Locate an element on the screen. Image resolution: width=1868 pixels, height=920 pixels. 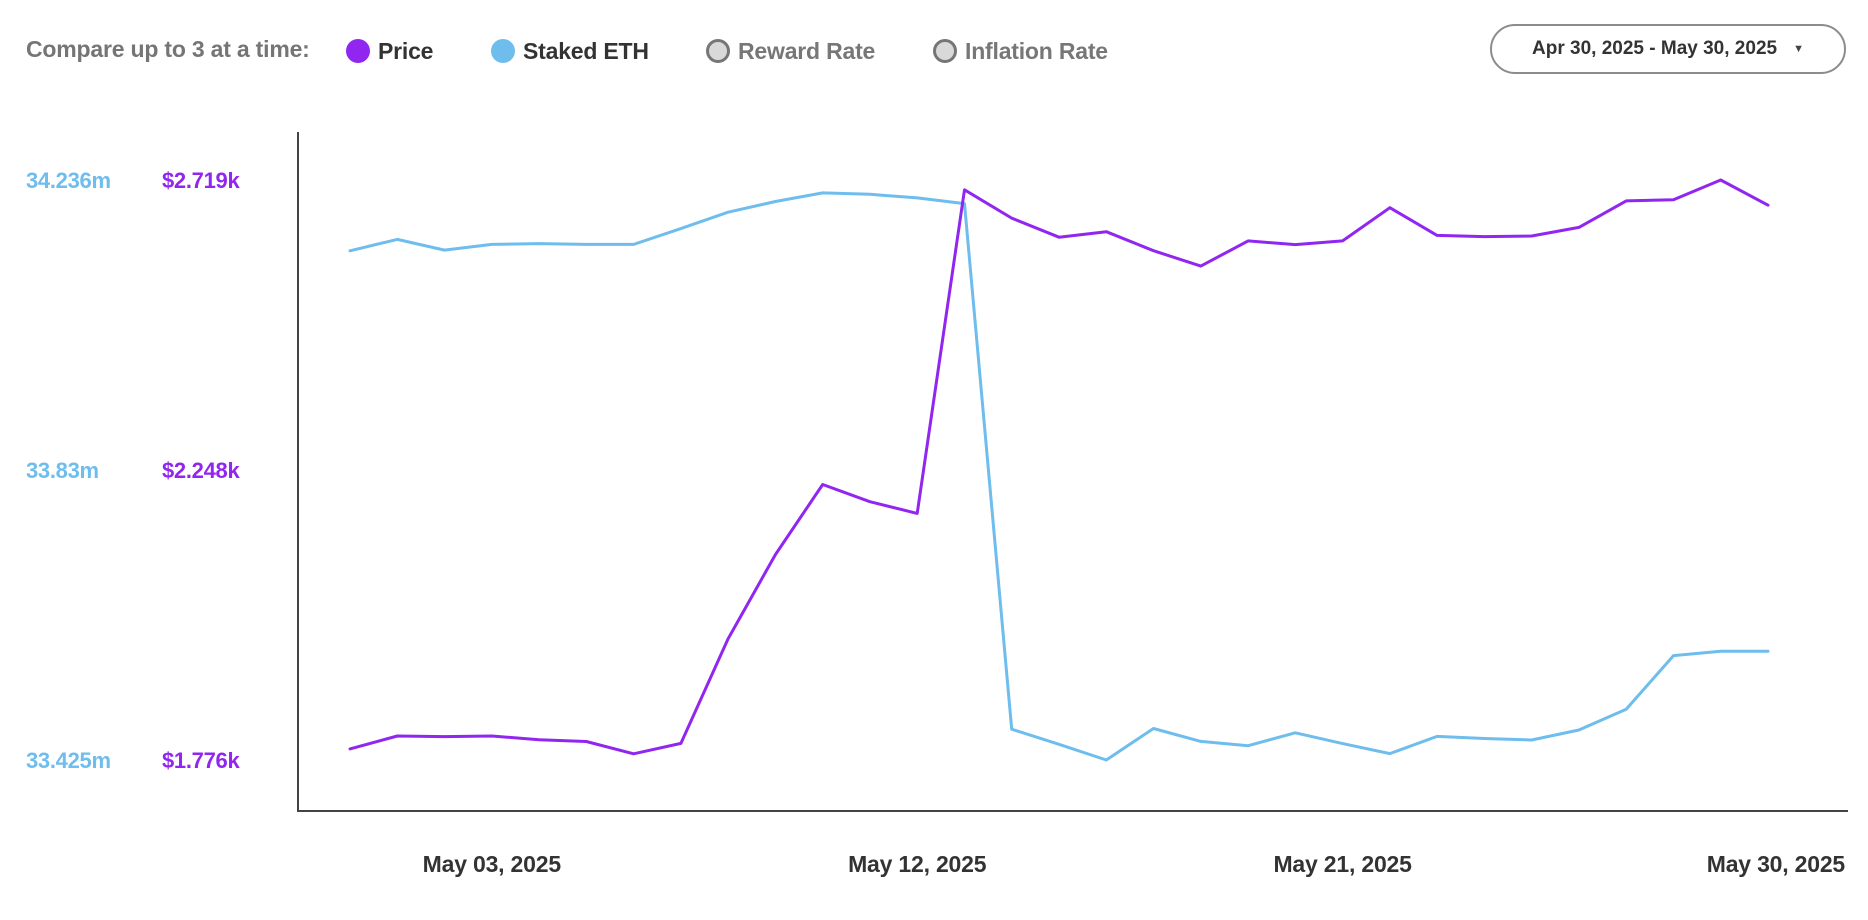
chevron-down-icon: ▼ is located at coordinates (1798, 49).